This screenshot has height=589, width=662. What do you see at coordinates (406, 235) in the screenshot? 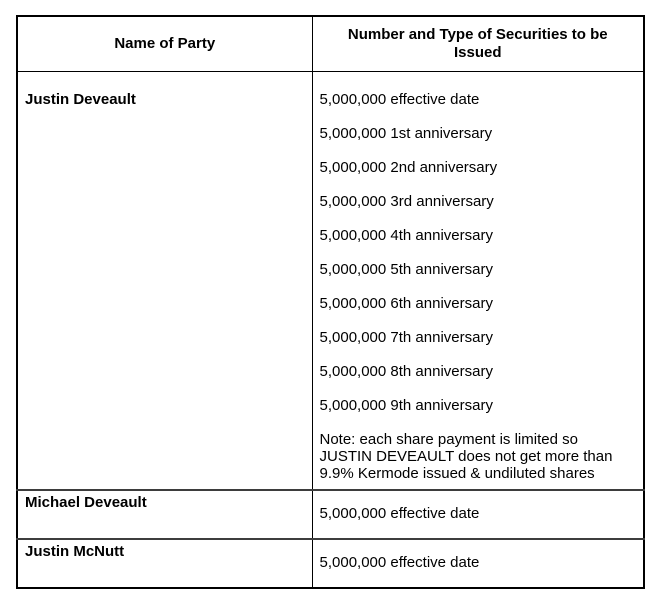
I see `security-line: 5,000,000 4th anniversary` at bounding box center [406, 235].